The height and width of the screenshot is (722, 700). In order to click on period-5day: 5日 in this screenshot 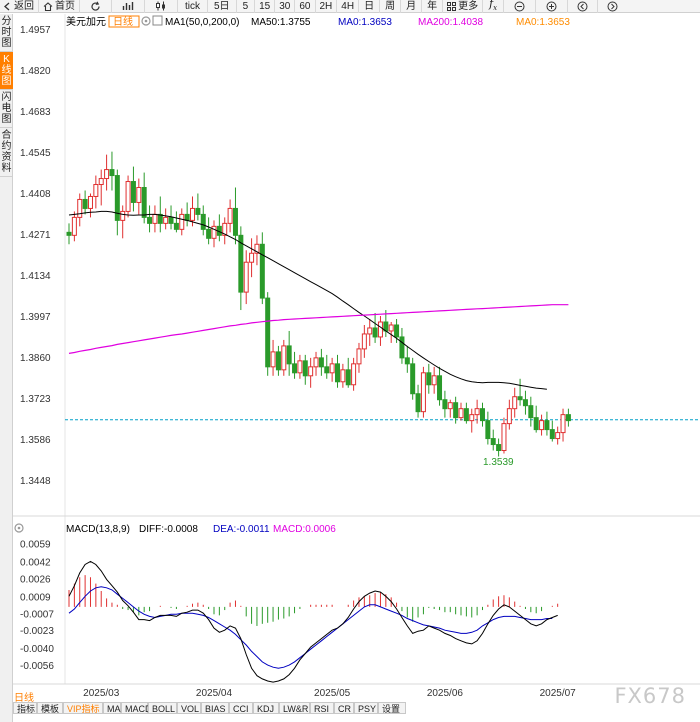, I will do `click(222, 6)`.